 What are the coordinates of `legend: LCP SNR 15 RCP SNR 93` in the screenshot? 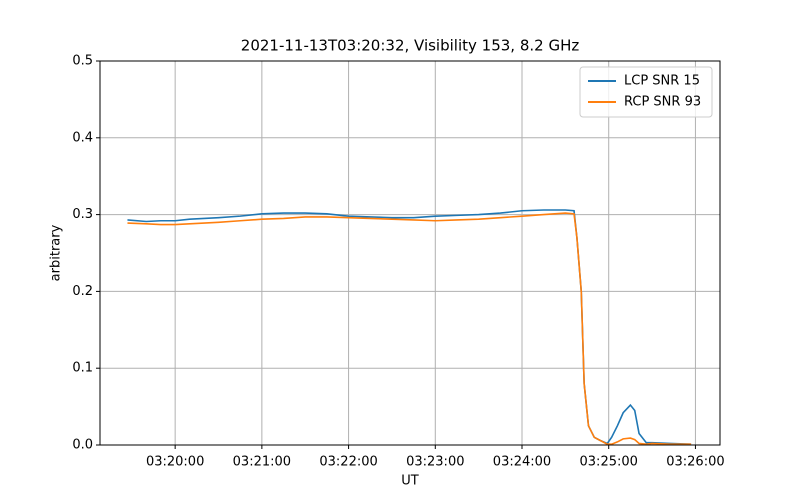 It's located at (646, 92).